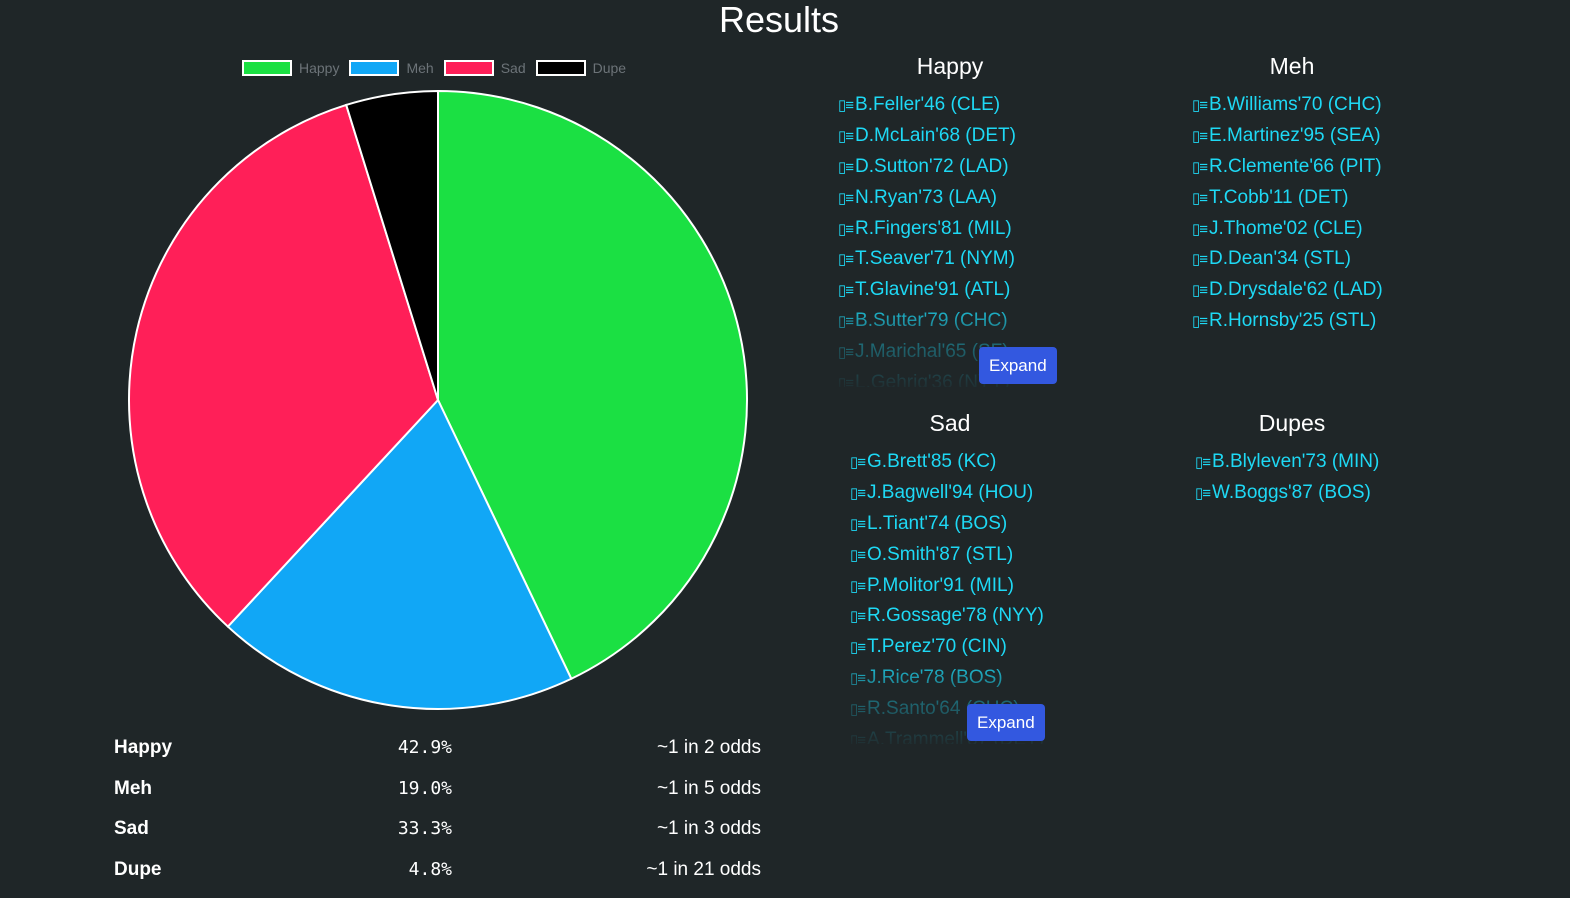 The image size is (1570, 898). I want to click on card-link: ▯≡ B.Williams'70 (CHC), so click(1327, 105).